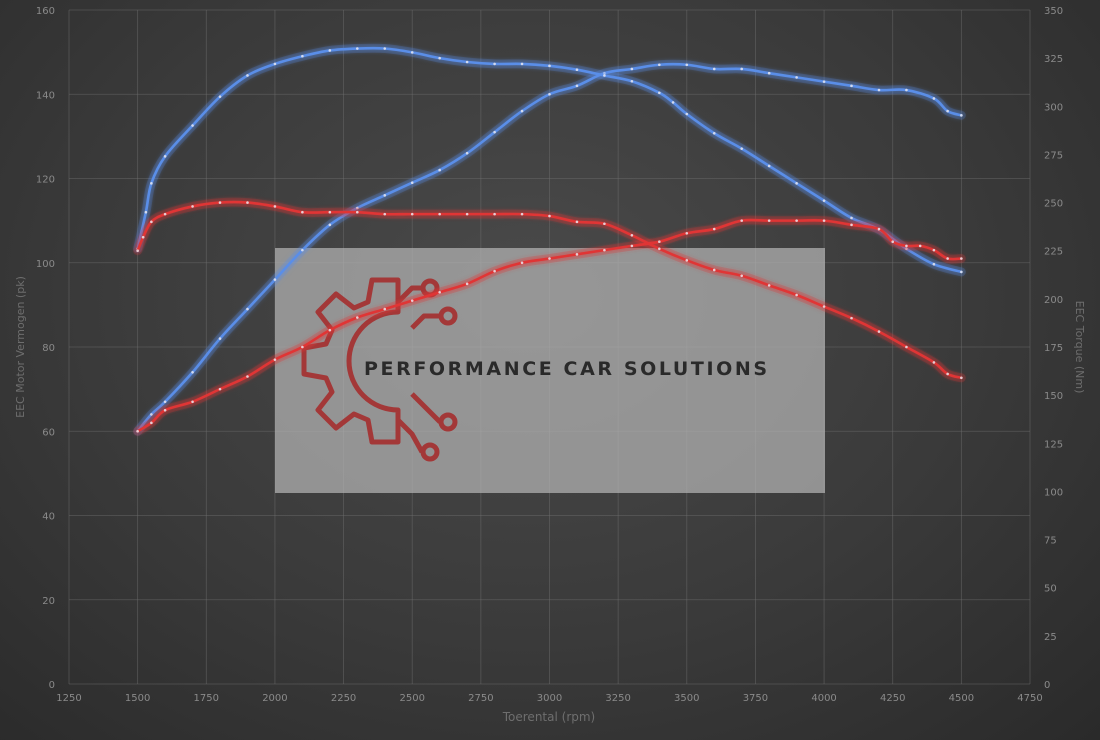  I want to click on x-tick-label: 2500, so click(411, 698).